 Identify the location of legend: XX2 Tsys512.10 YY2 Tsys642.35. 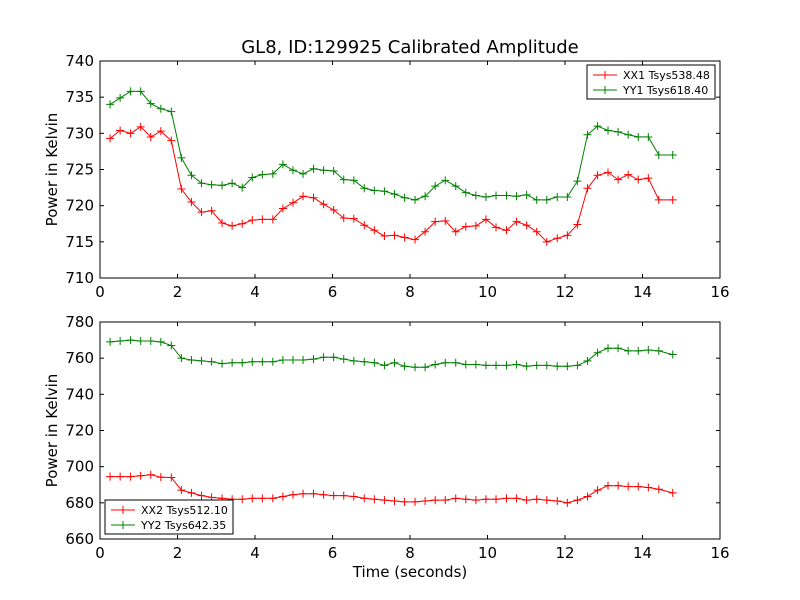
(169, 517).